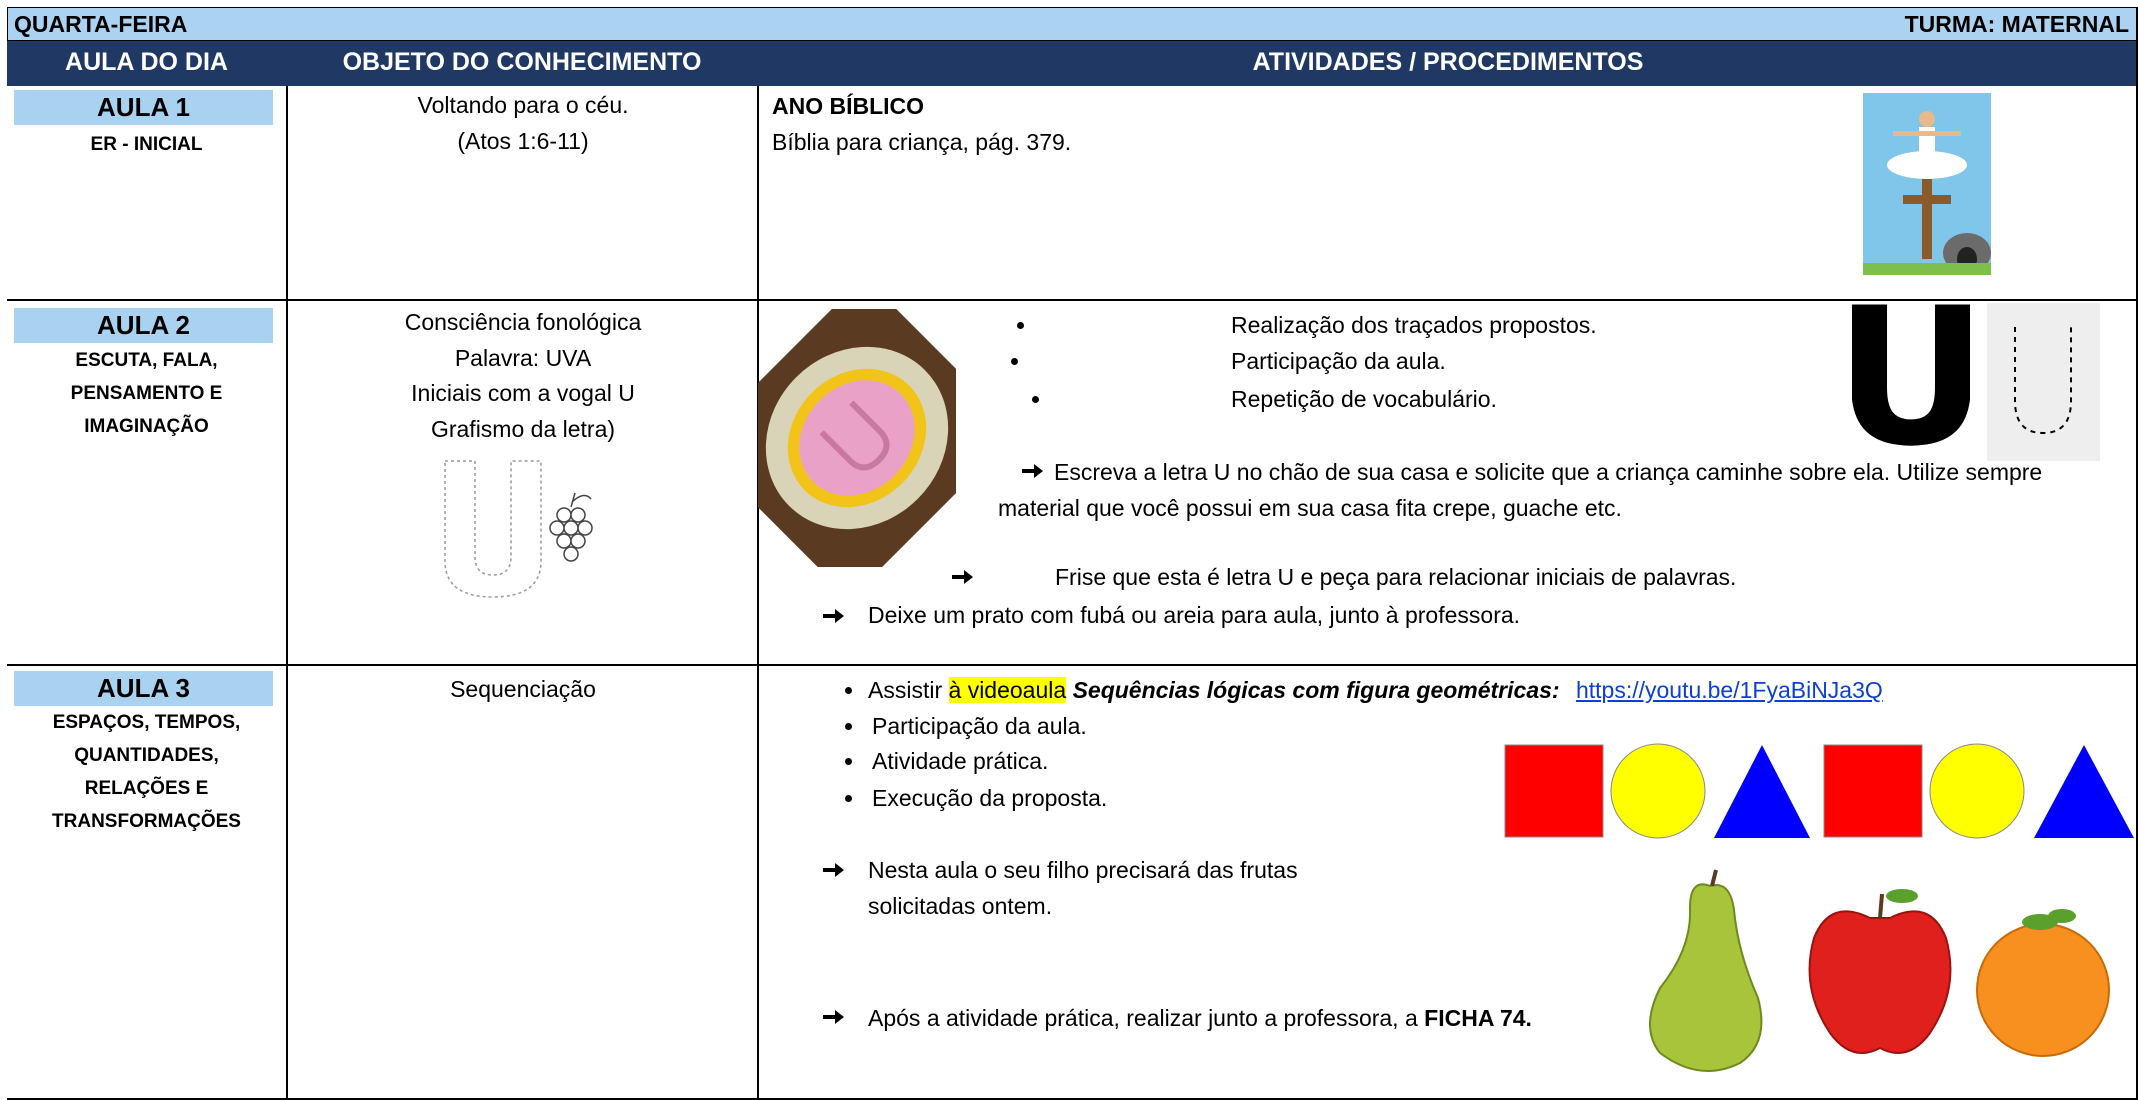  I want to click on shape-sequence, so click(1819, 791).